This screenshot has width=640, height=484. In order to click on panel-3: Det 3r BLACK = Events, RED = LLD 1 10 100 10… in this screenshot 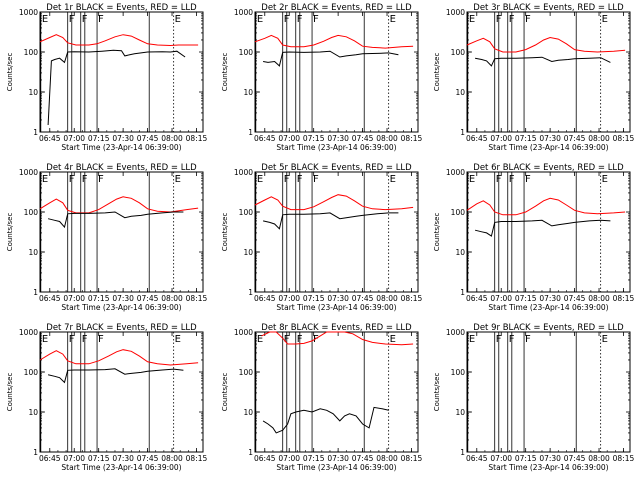, I will do `click(534, 77)`.